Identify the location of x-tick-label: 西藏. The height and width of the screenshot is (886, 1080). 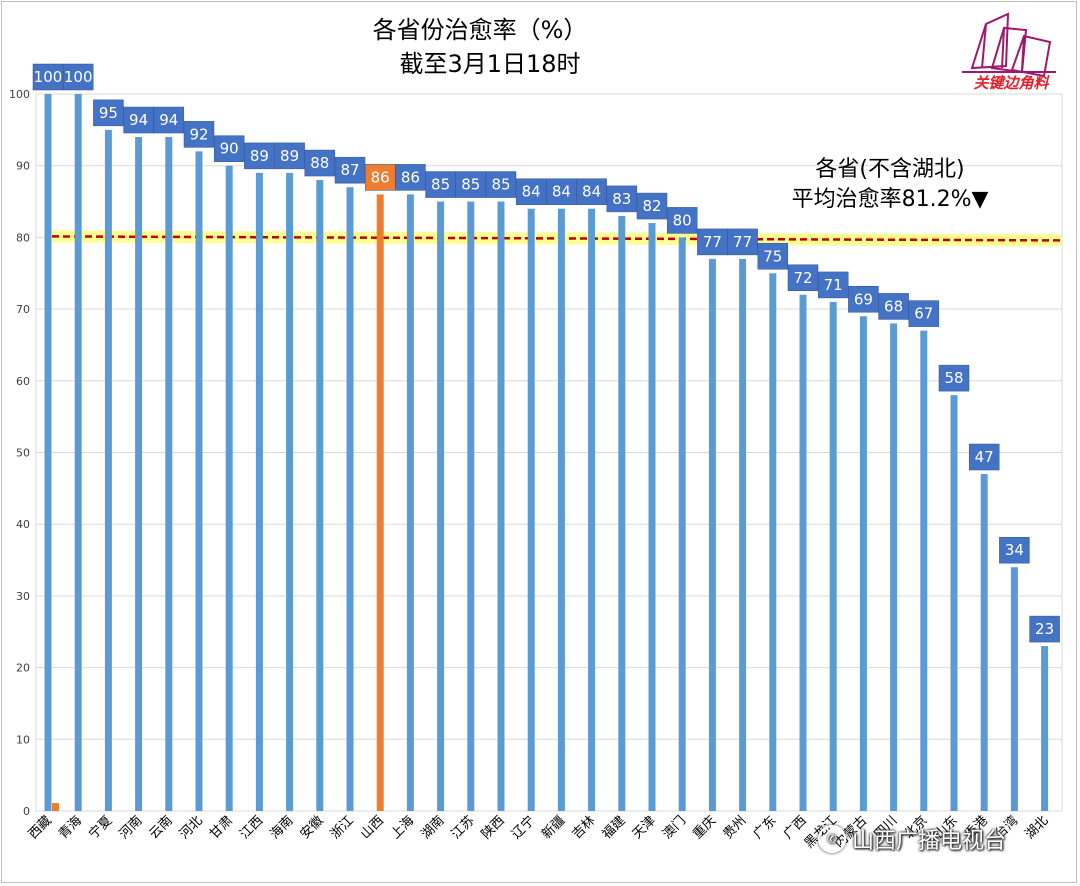
(40, 827).